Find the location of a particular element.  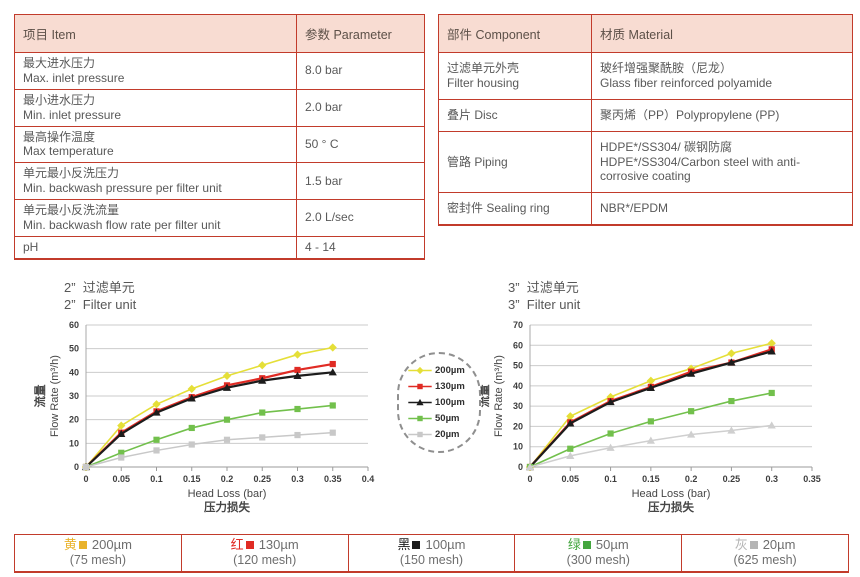

mesh-count: (75 mesh) is located at coordinates (98, 559).